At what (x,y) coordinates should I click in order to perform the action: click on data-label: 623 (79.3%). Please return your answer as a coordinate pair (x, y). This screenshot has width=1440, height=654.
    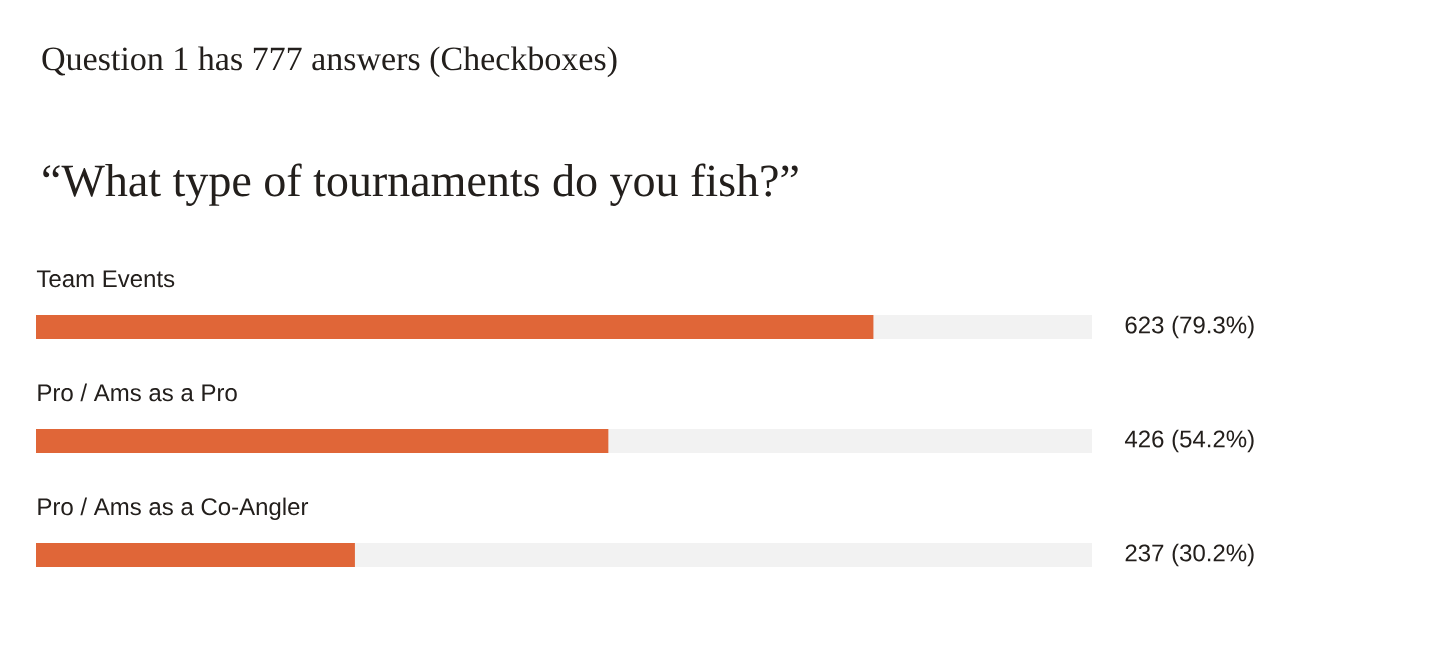
    Looking at the image, I should click on (1189, 327).